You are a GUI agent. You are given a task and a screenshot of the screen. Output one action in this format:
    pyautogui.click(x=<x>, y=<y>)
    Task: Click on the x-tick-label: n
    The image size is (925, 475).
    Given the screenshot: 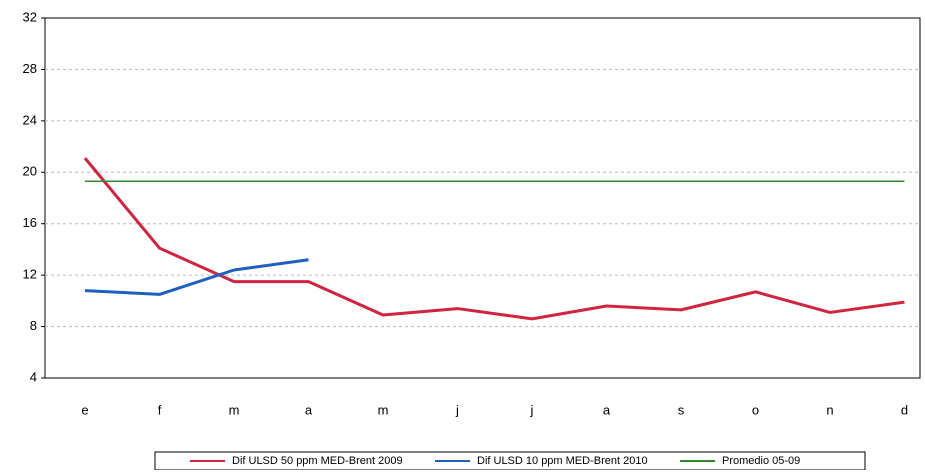 What is the action you would take?
    pyautogui.click(x=829, y=409)
    